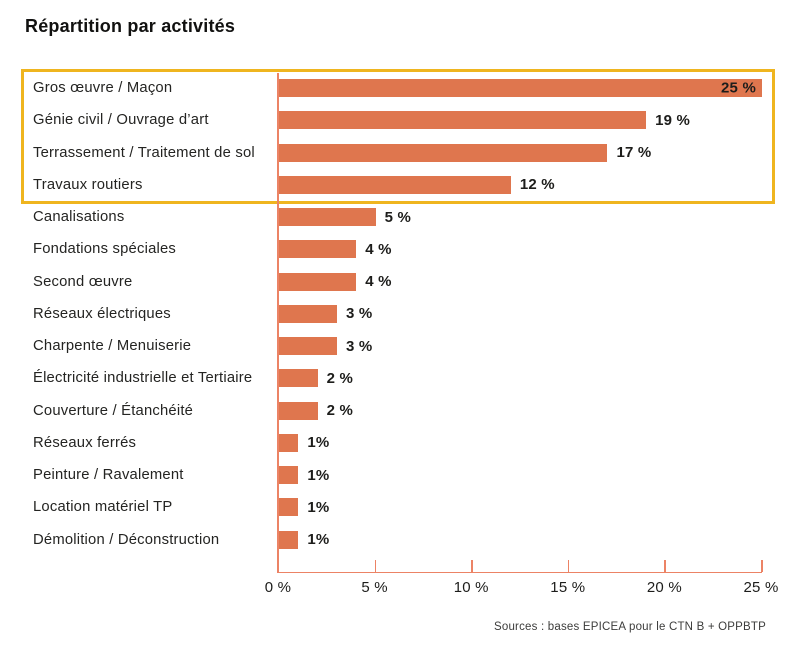 Image resolution: width=800 pixels, height=654 pixels. I want to click on value-label: 17 %, so click(634, 153).